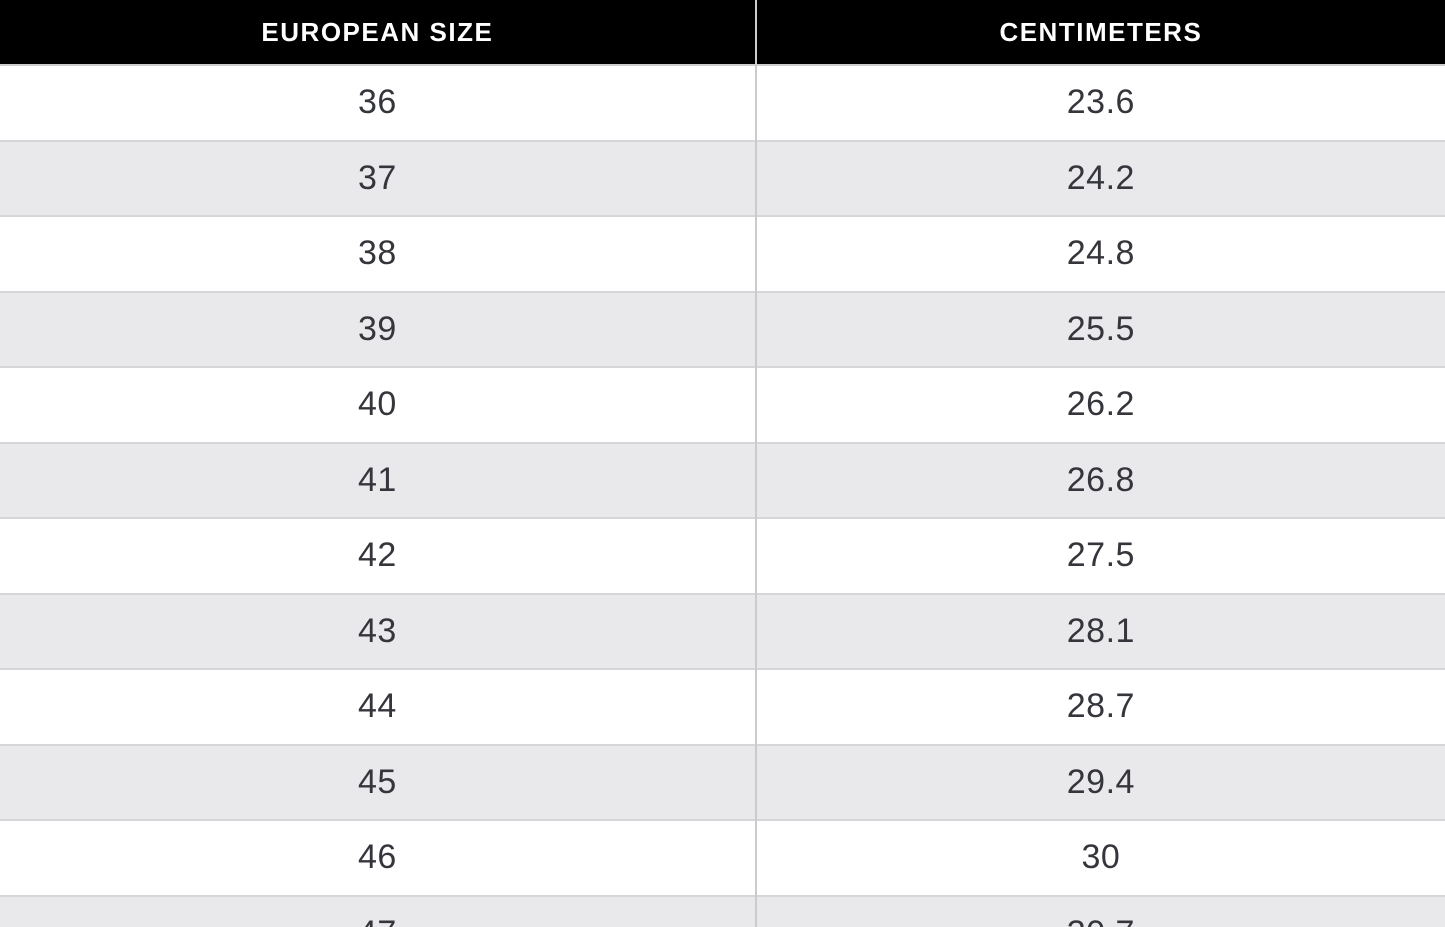  I want to click on table-row: 38 24.8, so click(722, 254).